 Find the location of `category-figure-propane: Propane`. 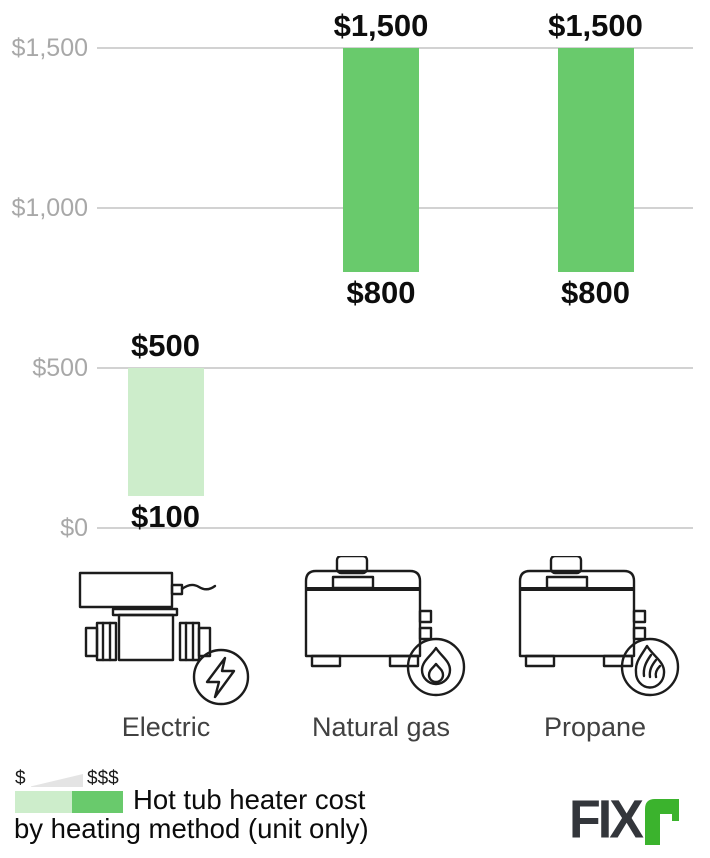

category-figure-propane: Propane is located at coordinates (595, 649).